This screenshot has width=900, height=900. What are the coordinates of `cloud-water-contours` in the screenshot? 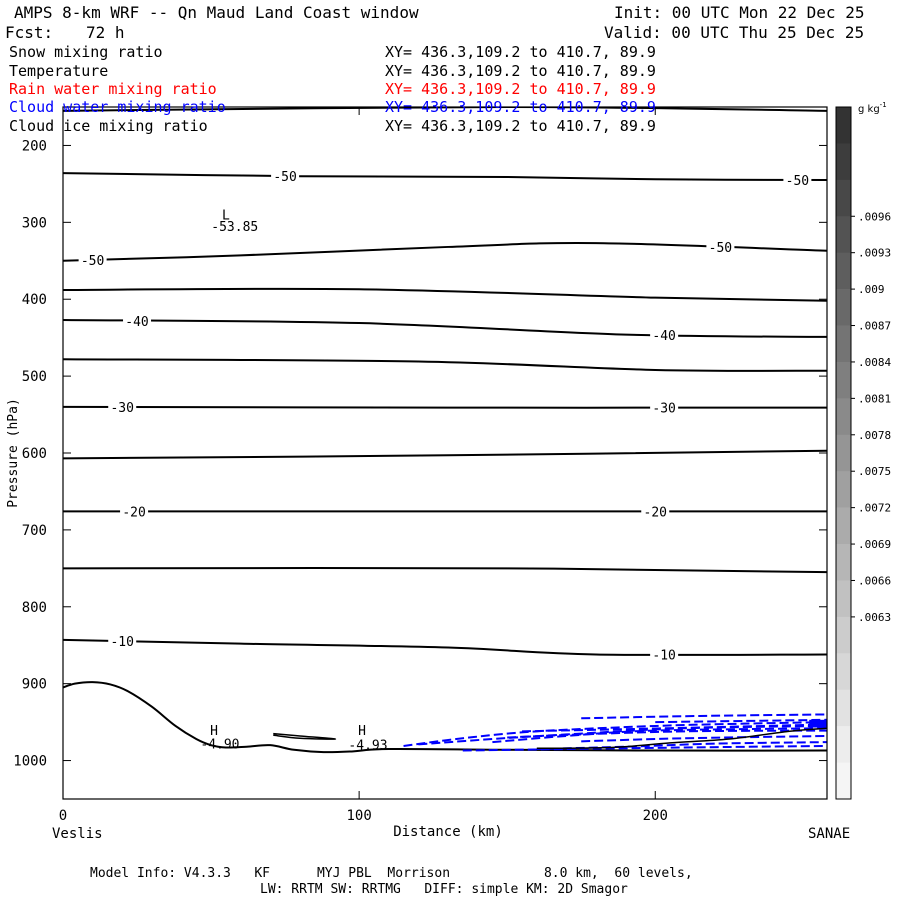 It's located at (615, 732).